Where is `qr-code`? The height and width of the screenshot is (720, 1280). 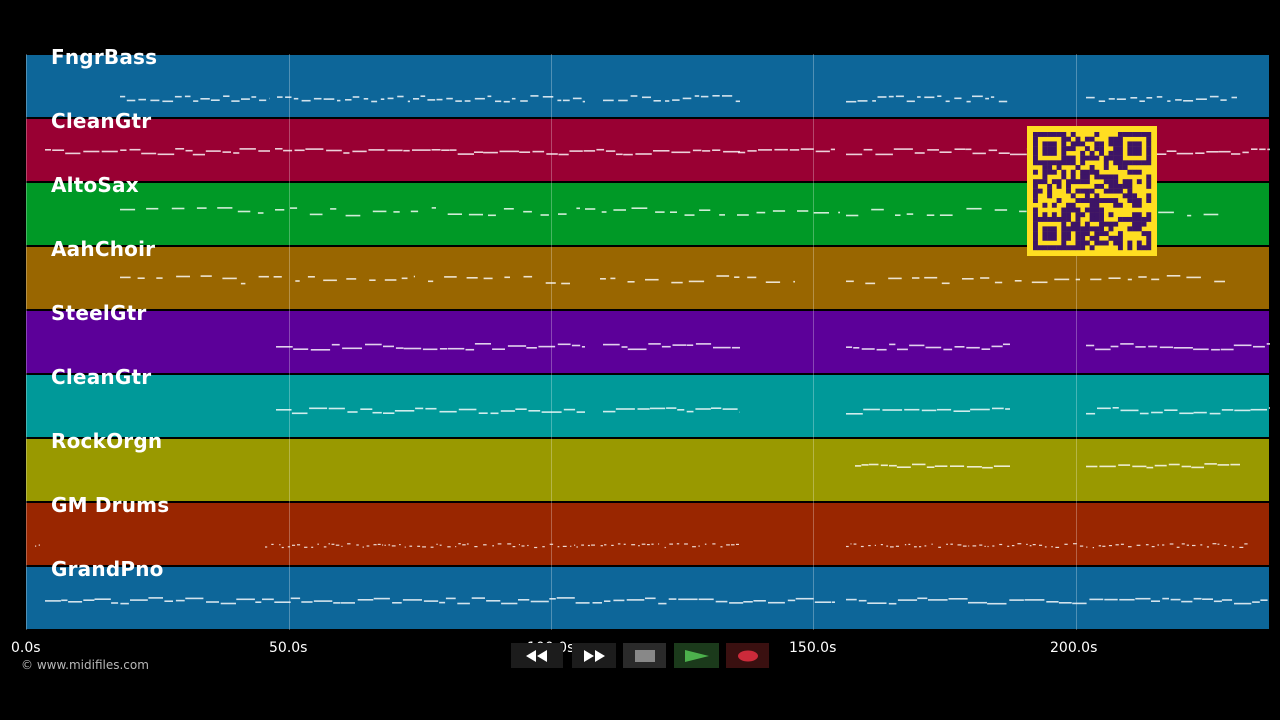 qr-code is located at coordinates (1092, 191).